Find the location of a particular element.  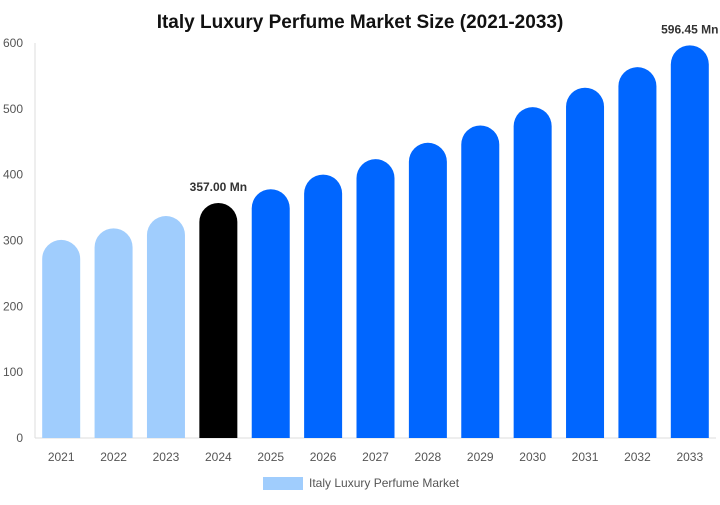

legend-label: Italy Luxury Perfume Market is located at coordinates (384, 483).